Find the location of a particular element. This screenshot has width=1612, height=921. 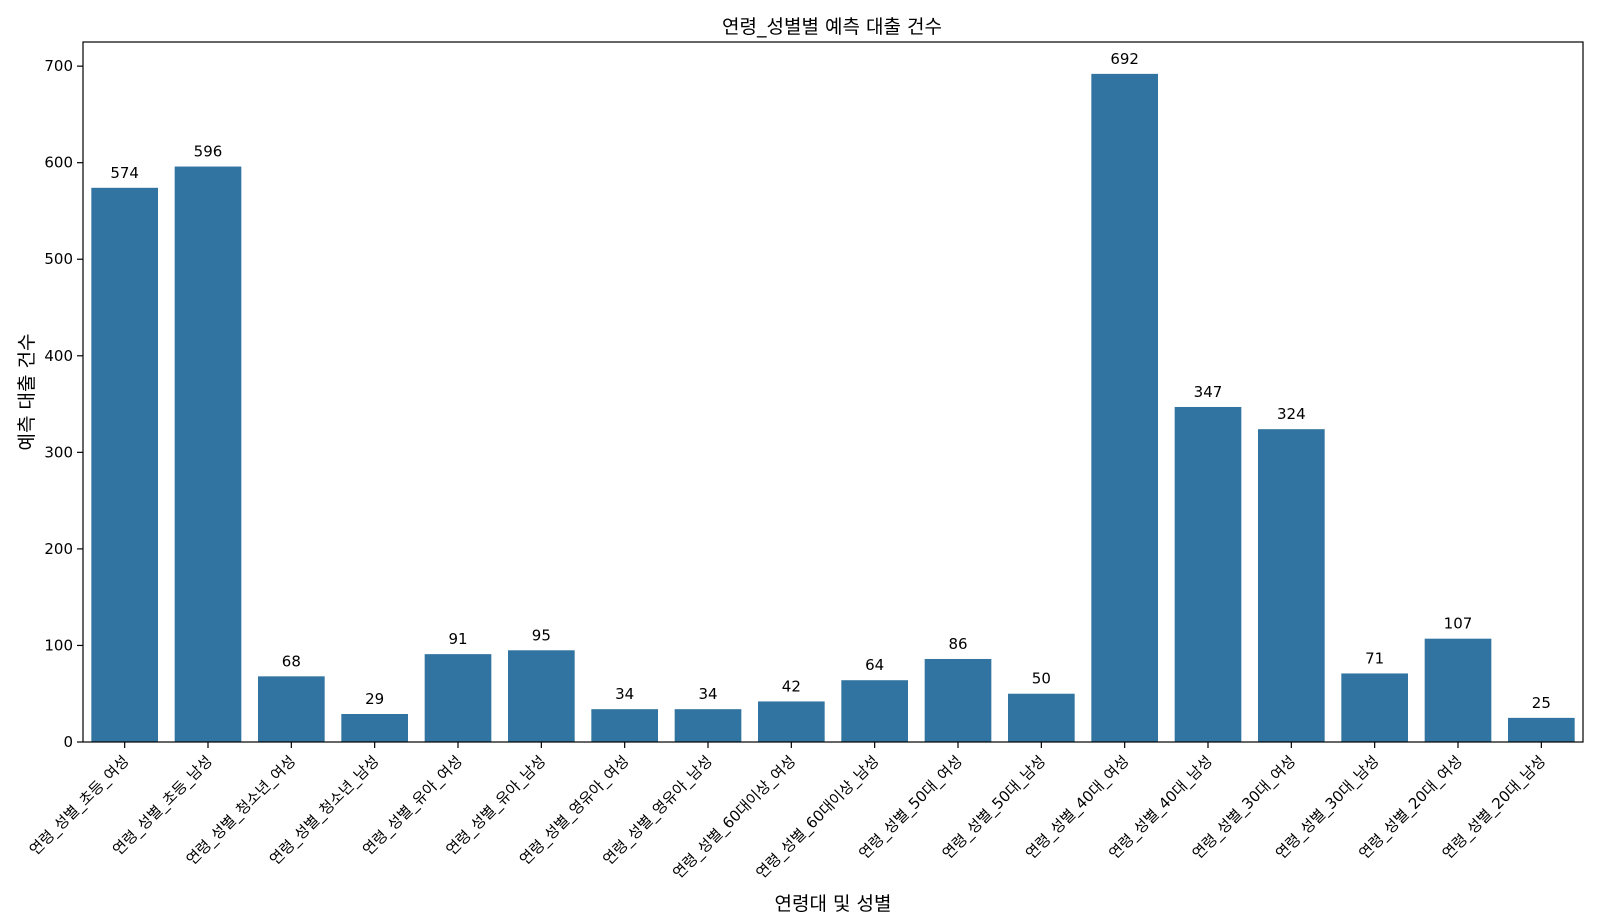

y-tick-label: 400 is located at coordinates (58, 356).